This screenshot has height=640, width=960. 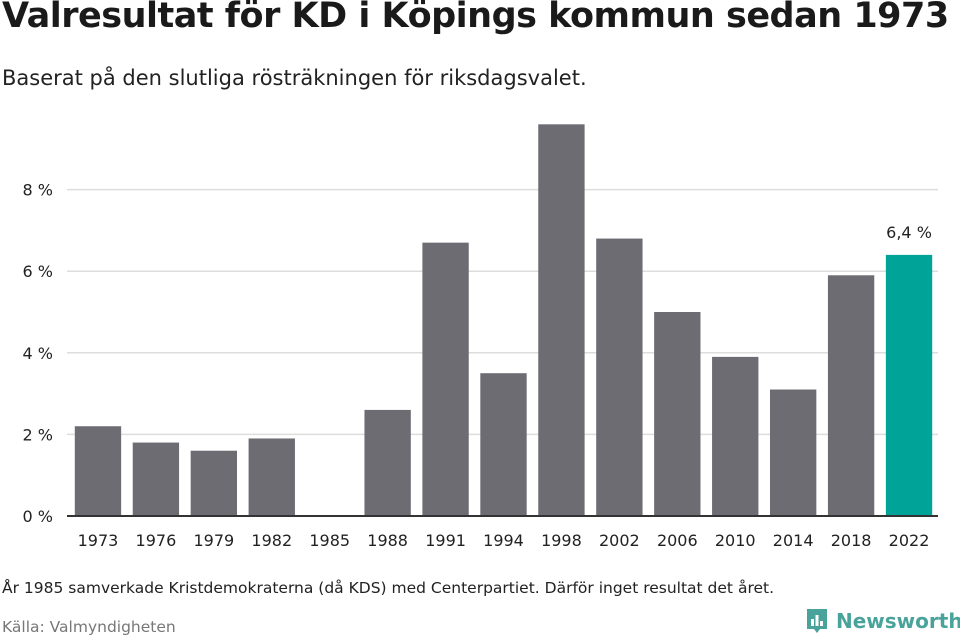 I want to click on data-label: 6,4 %, so click(x=909, y=232).